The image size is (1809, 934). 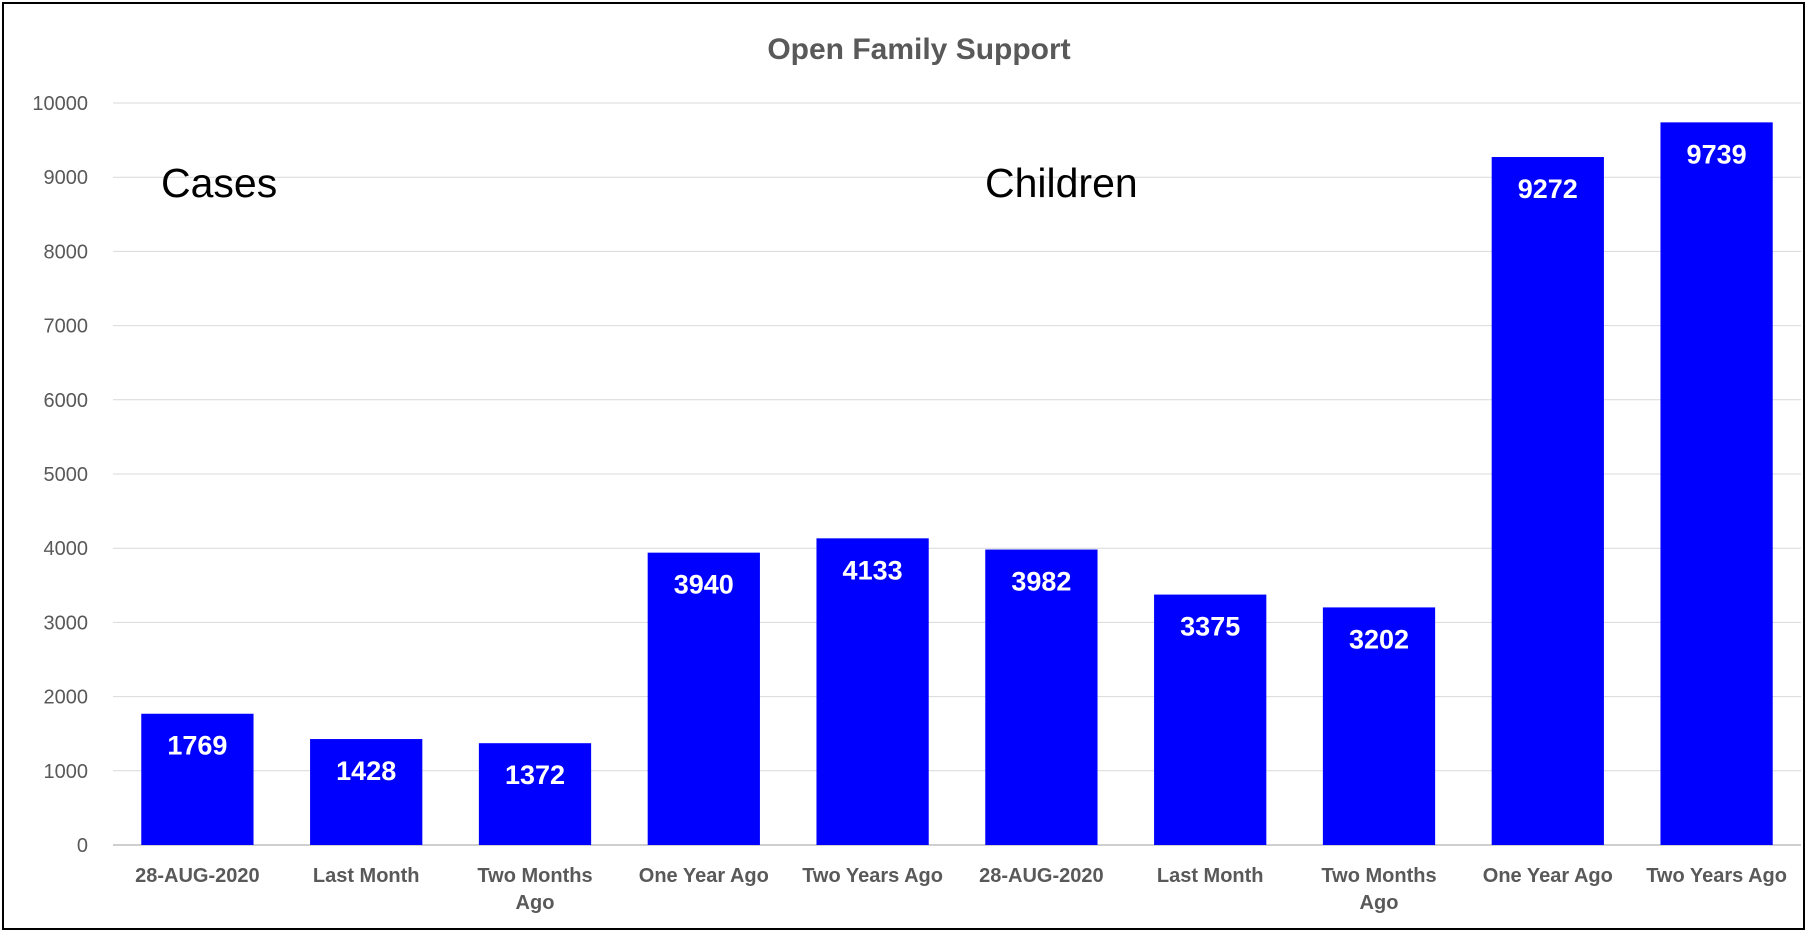 What do you see at coordinates (66, 327) in the screenshot?
I see `y-tick-label: 7000` at bounding box center [66, 327].